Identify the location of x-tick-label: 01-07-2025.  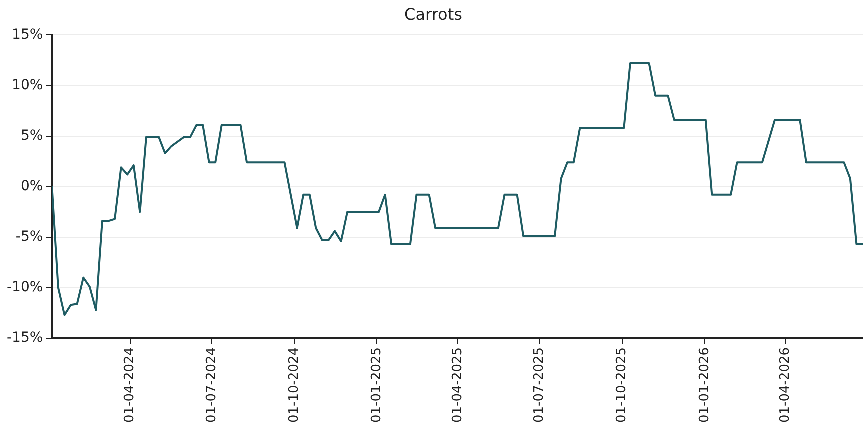
(540, 385).